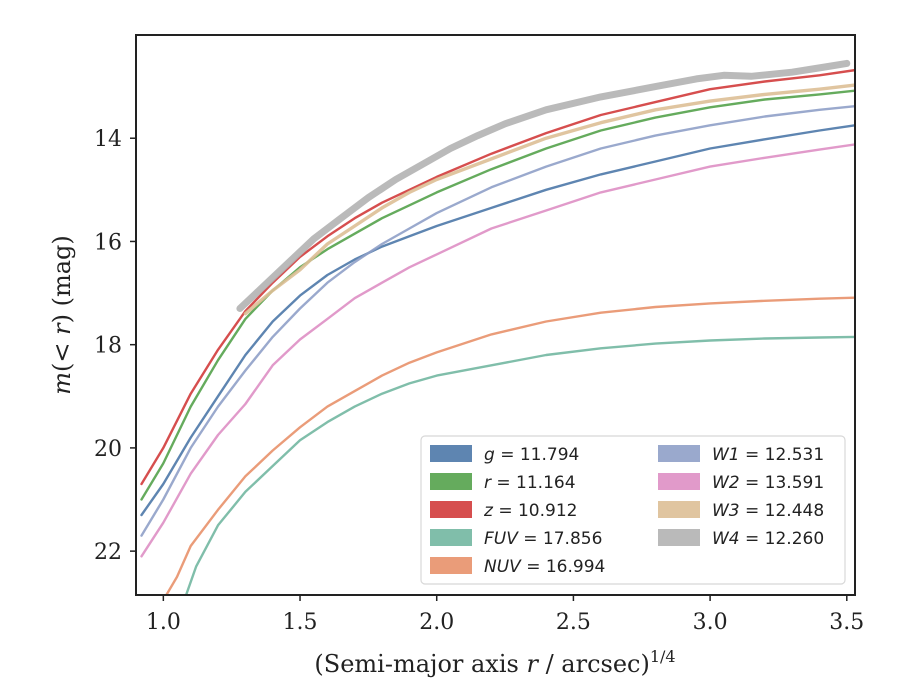 This screenshot has height=700, width=900. Describe the element at coordinates (532, 664) in the screenshot. I see `x-axis-label-var: r` at that location.